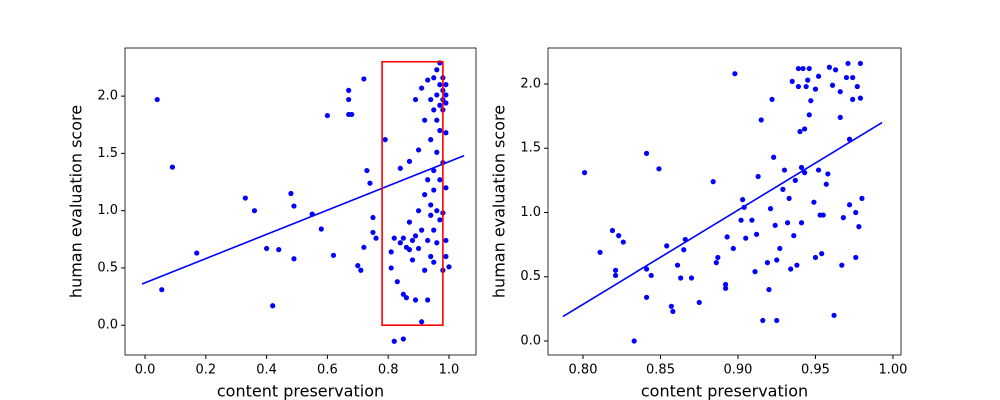 This screenshot has height=400, width=1000. Describe the element at coordinates (738, 370) in the screenshot. I see `x-tick-label: 0.90` at that location.